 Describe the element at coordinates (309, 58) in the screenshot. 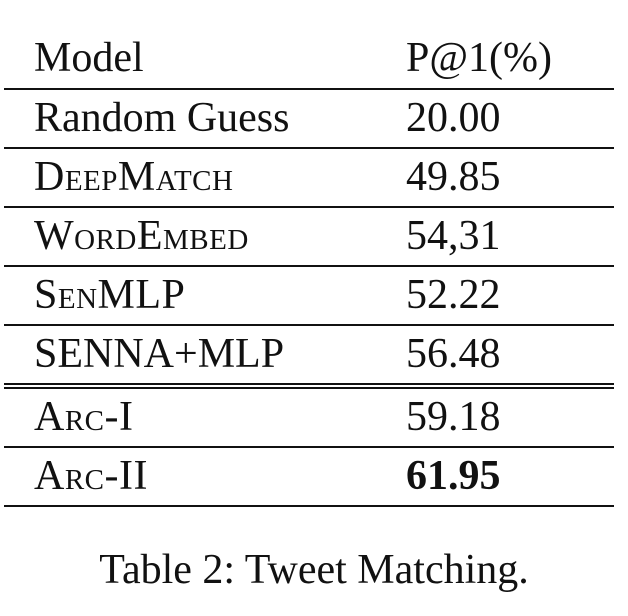

I see `table-header-row: Model P@1(%)` at that location.